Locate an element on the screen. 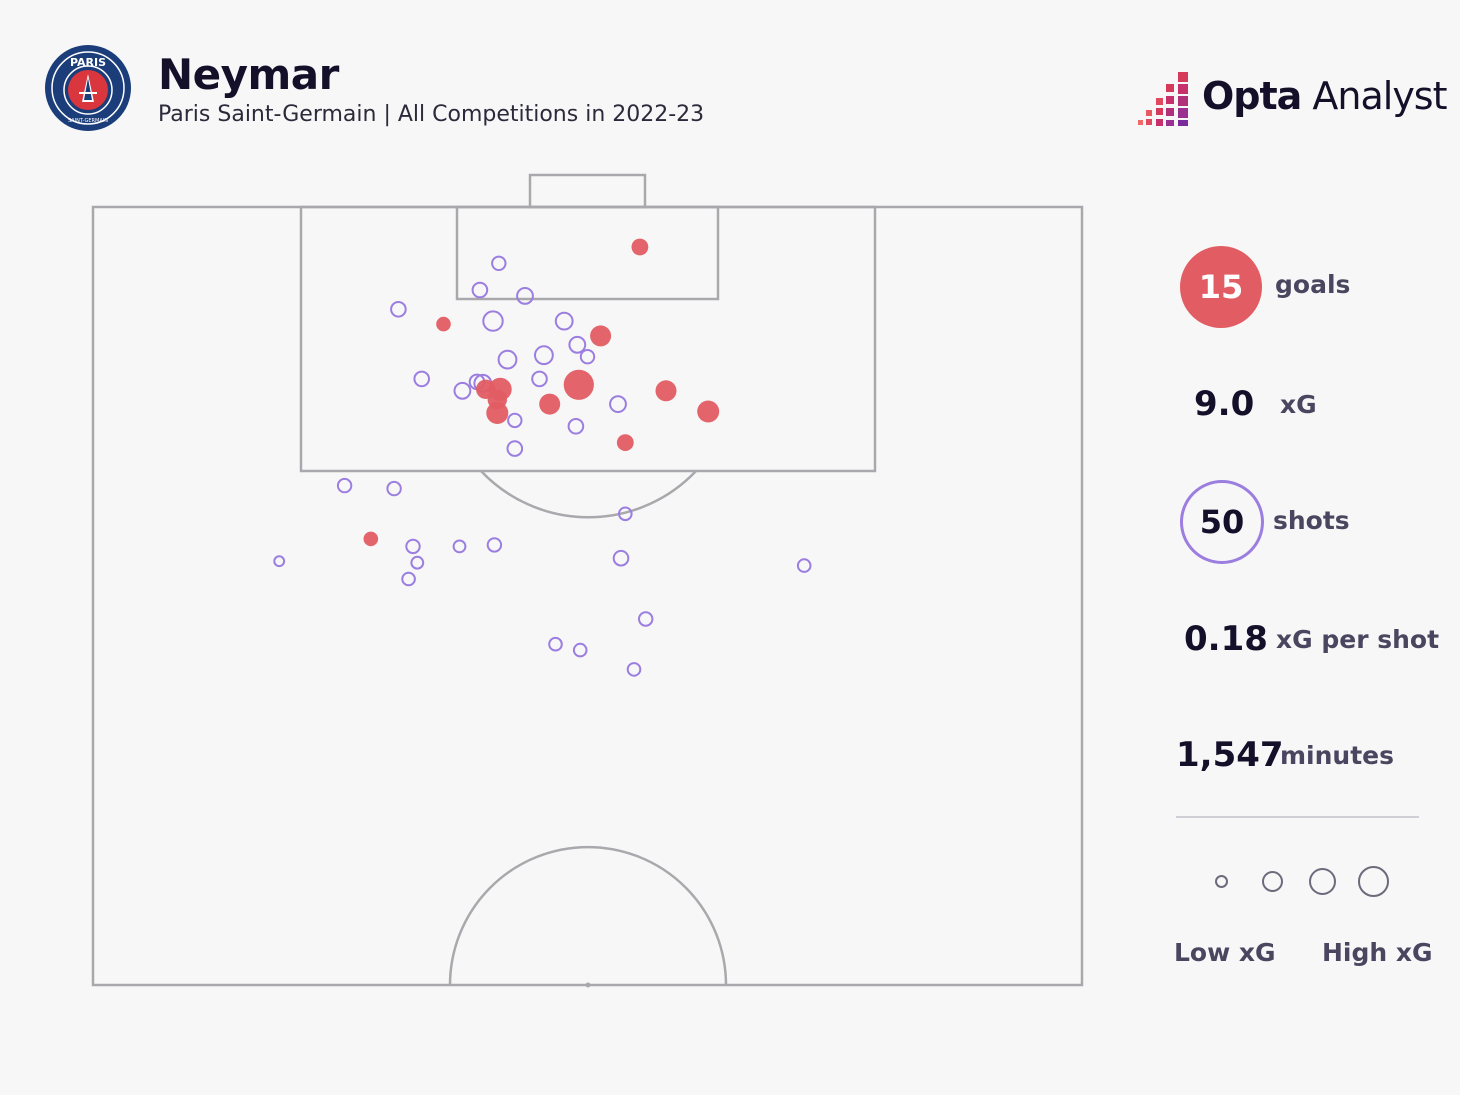 The width and height of the screenshot is (1460, 1095). legend-size-s-icon is located at coordinates (1272, 881).